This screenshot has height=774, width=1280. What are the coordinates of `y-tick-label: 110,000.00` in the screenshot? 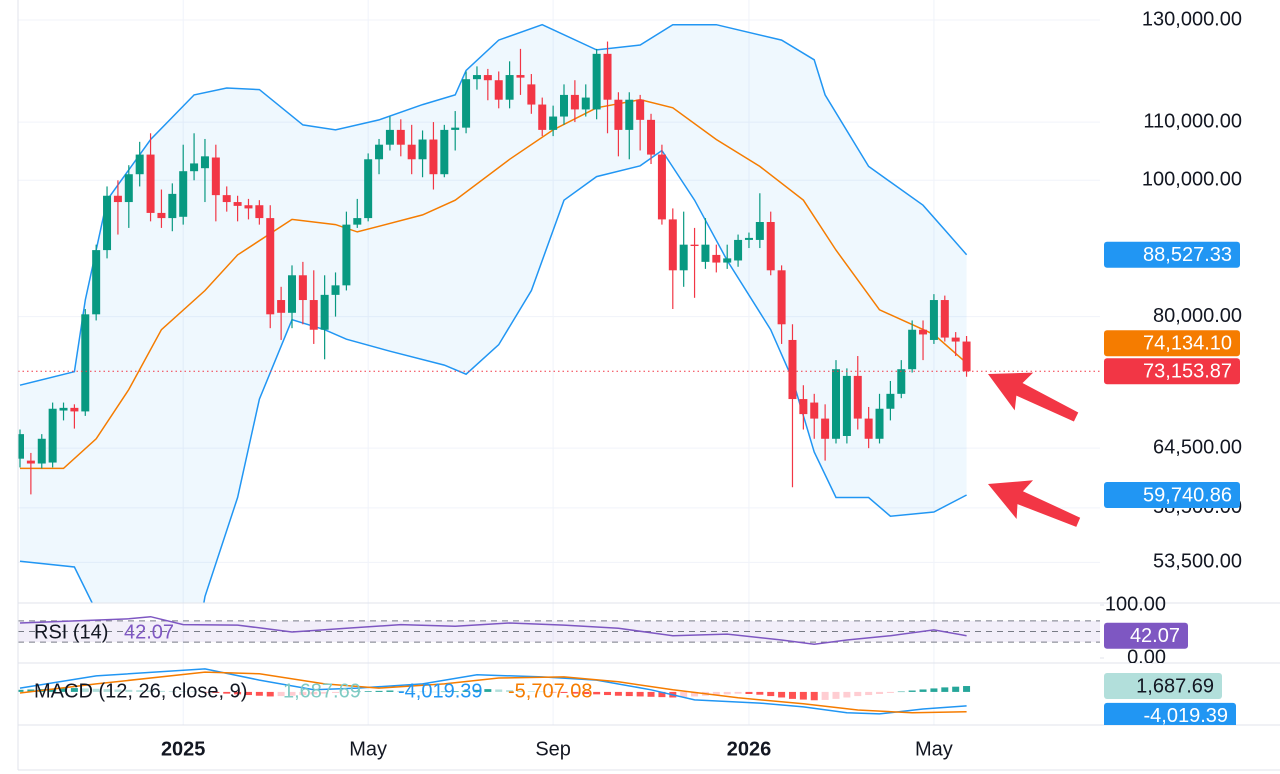 It's located at (1192, 121).